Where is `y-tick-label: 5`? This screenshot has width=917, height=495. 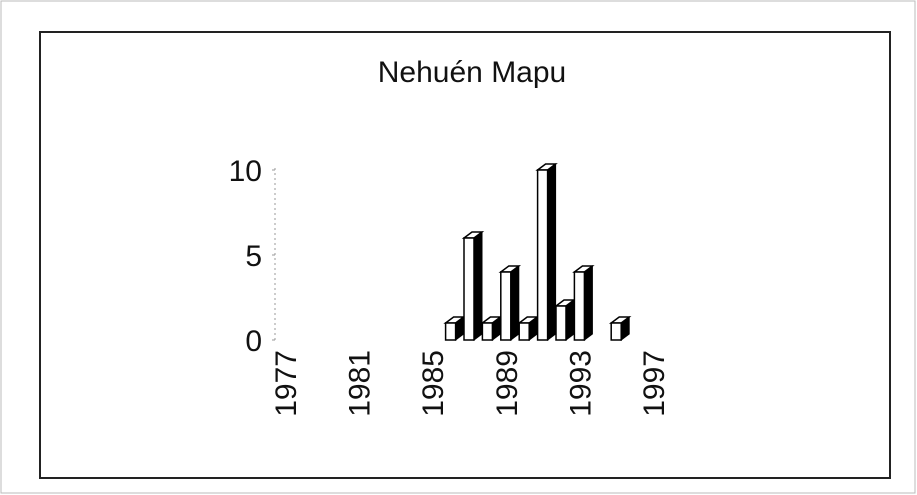
y-tick-label: 5 is located at coordinates (253, 256).